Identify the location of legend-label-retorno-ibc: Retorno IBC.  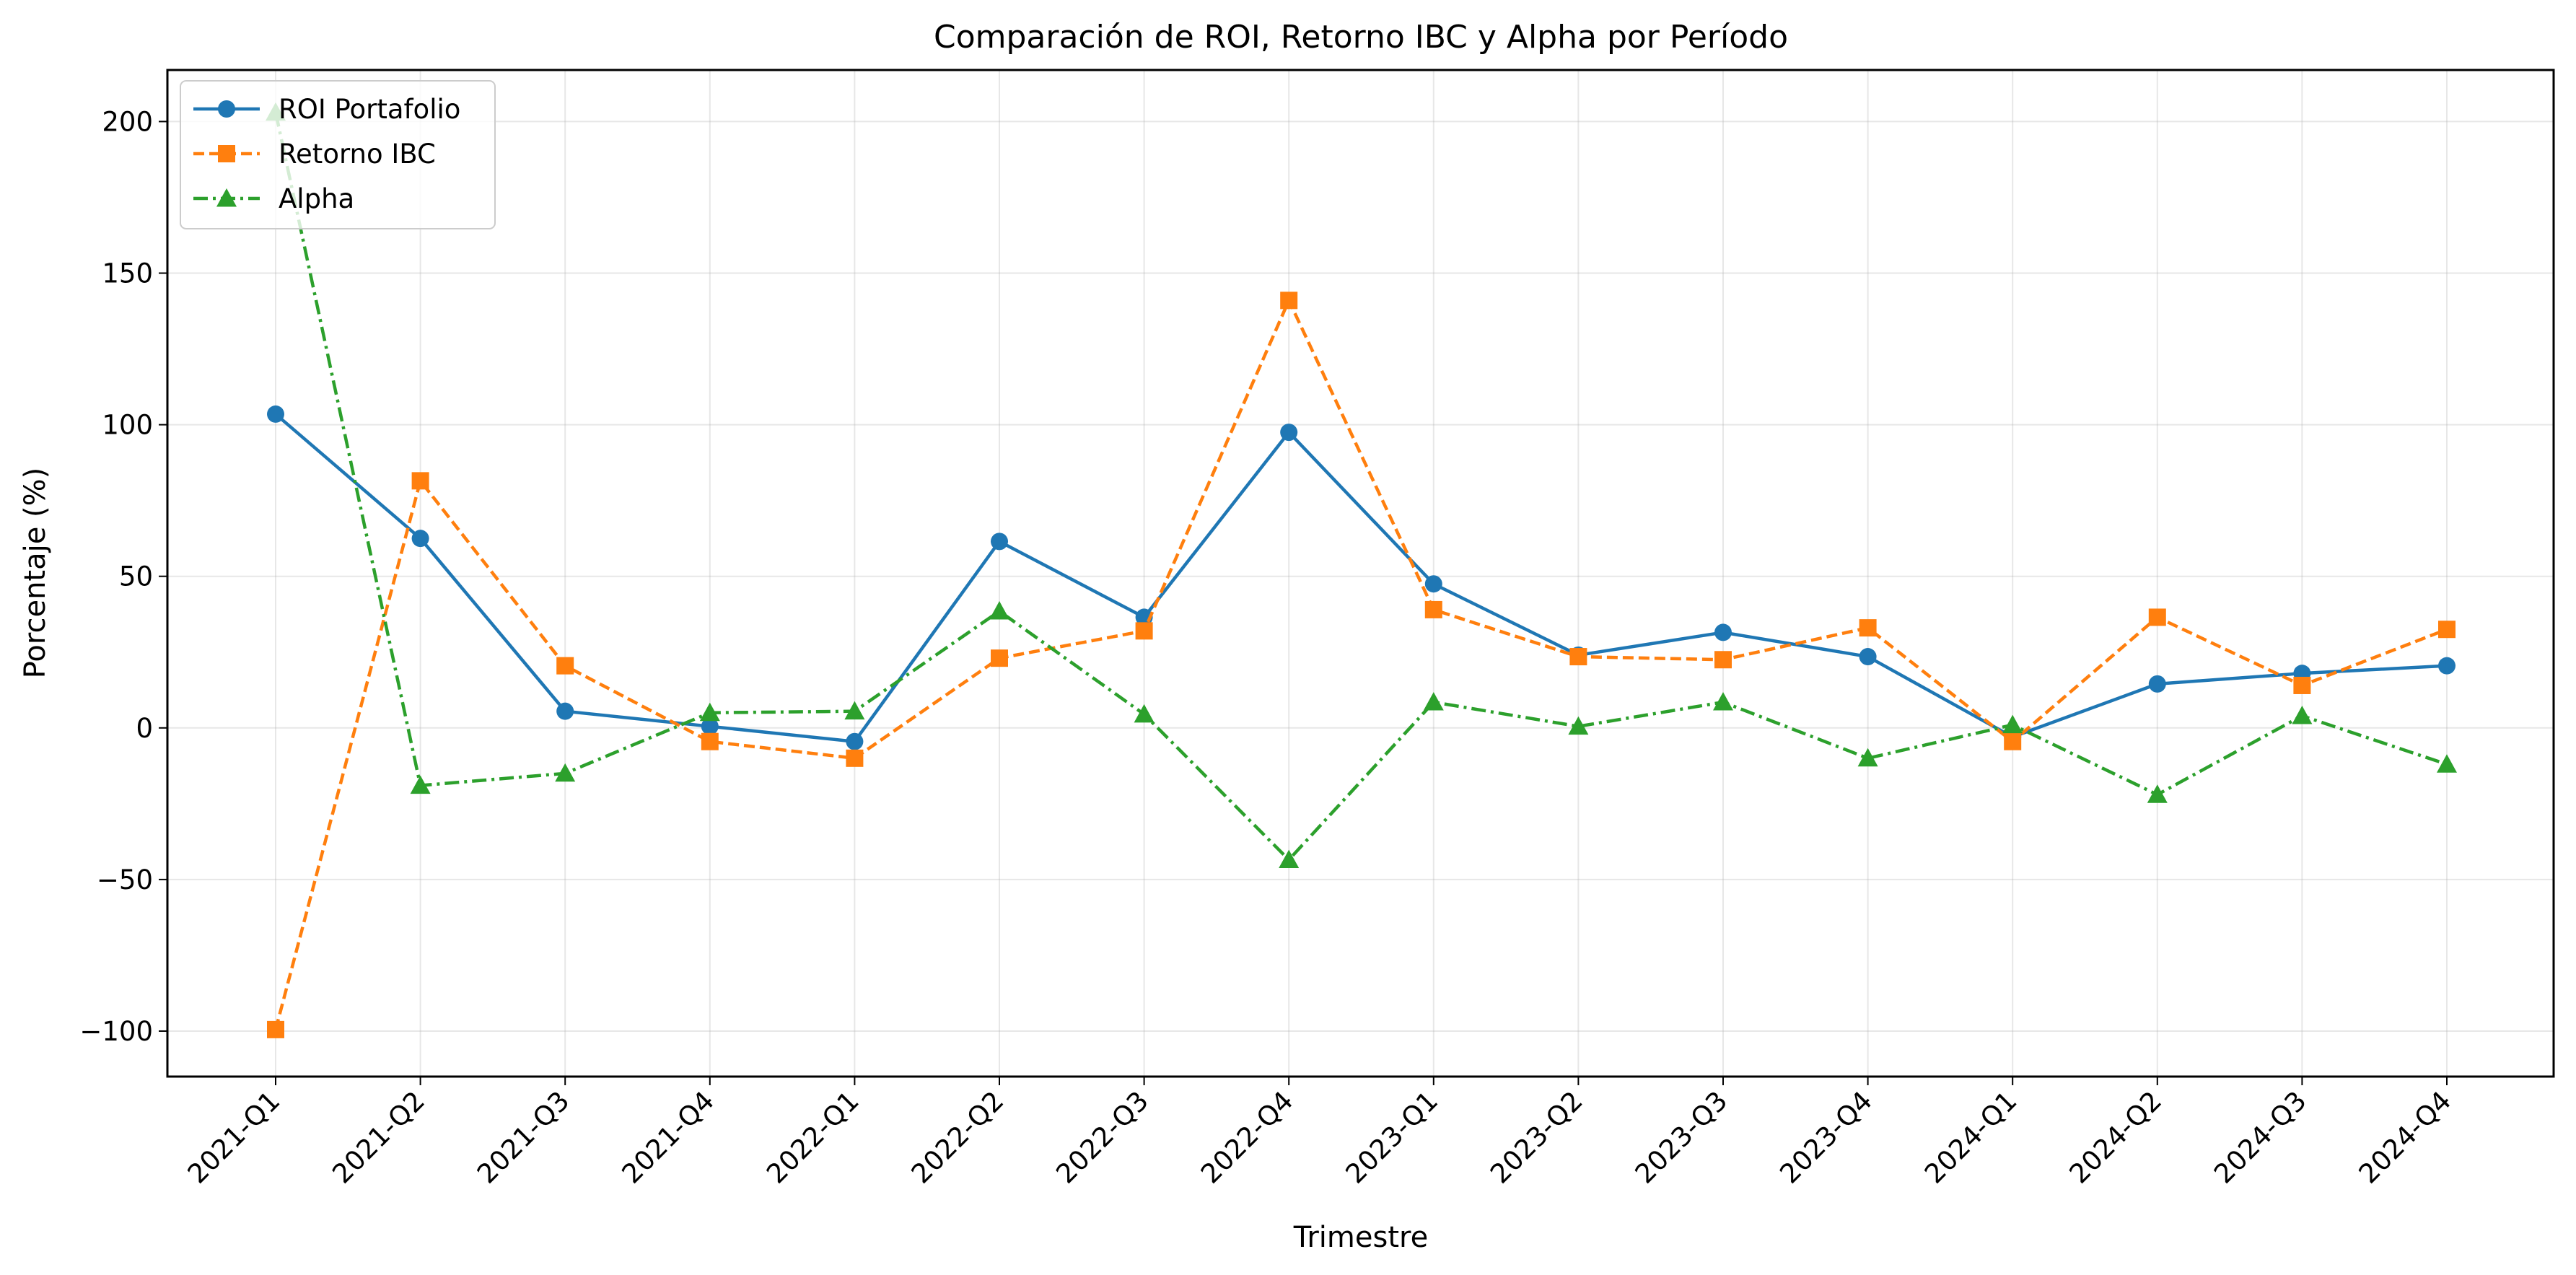
(357, 154).